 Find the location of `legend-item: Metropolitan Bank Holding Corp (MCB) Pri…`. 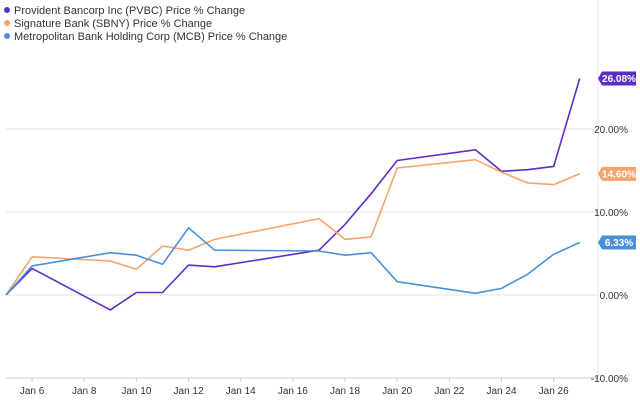

legend-item: Metropolitan Bank Holding Corp (MCB) Pri… is located at coordinates (145, 37).